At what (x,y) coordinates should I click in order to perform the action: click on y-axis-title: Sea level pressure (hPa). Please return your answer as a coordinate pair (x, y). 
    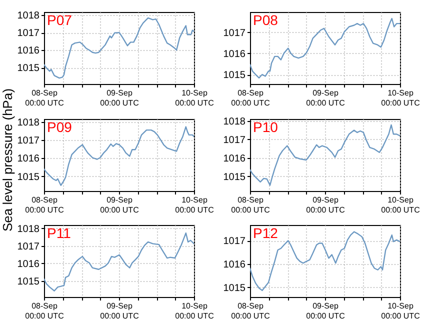
    Looking at the image, I should click on (7, 160).